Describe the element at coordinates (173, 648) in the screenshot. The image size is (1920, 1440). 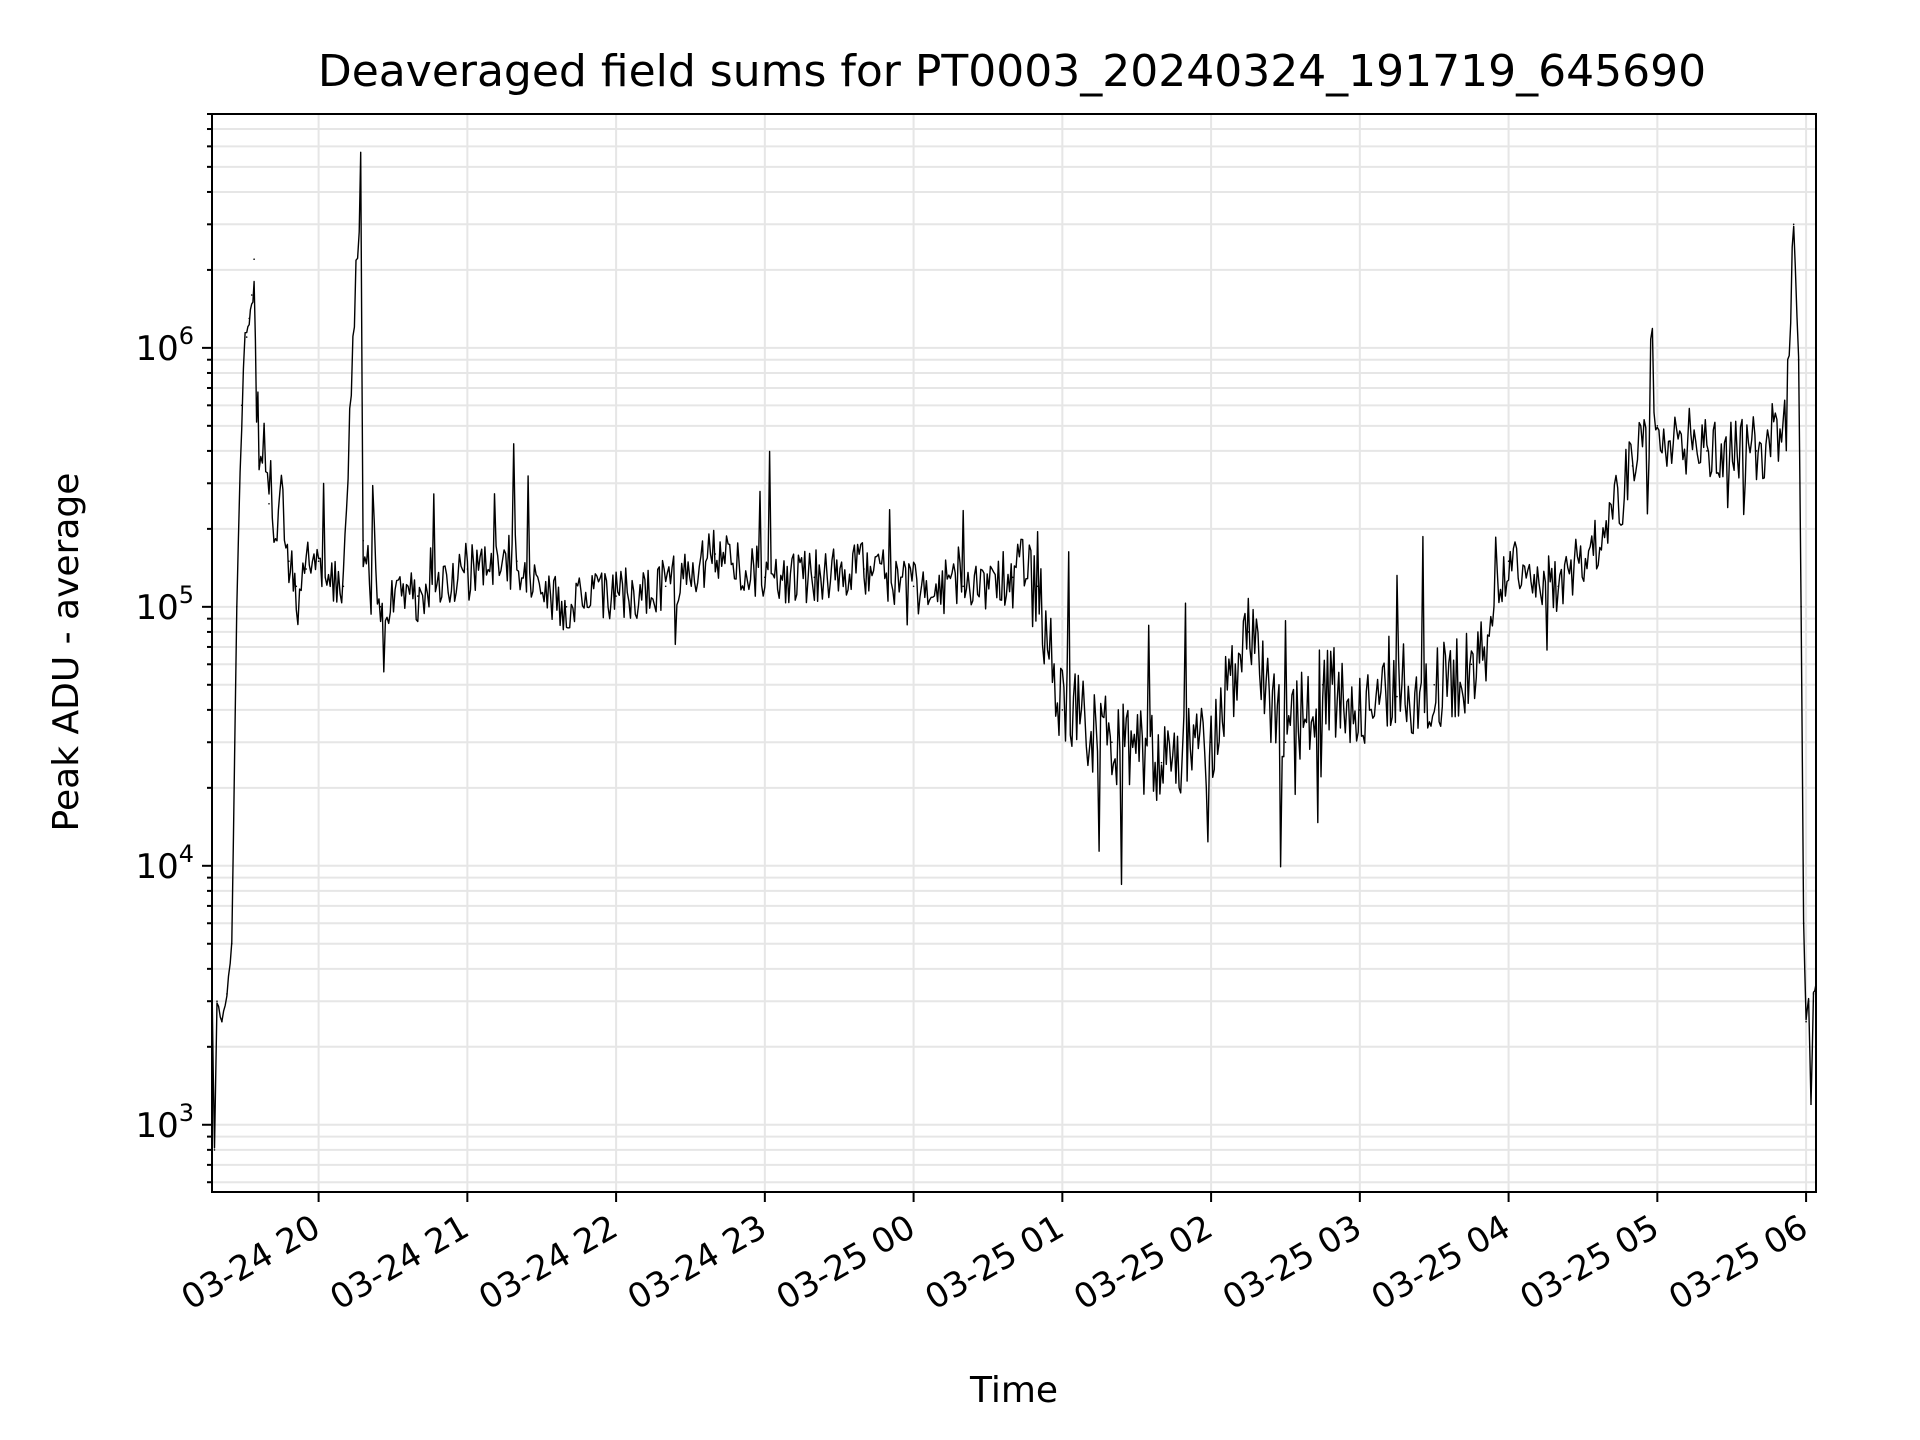
I see `y-axis: 10³ 10⁴ 10⁵ 10⁶` at that location.